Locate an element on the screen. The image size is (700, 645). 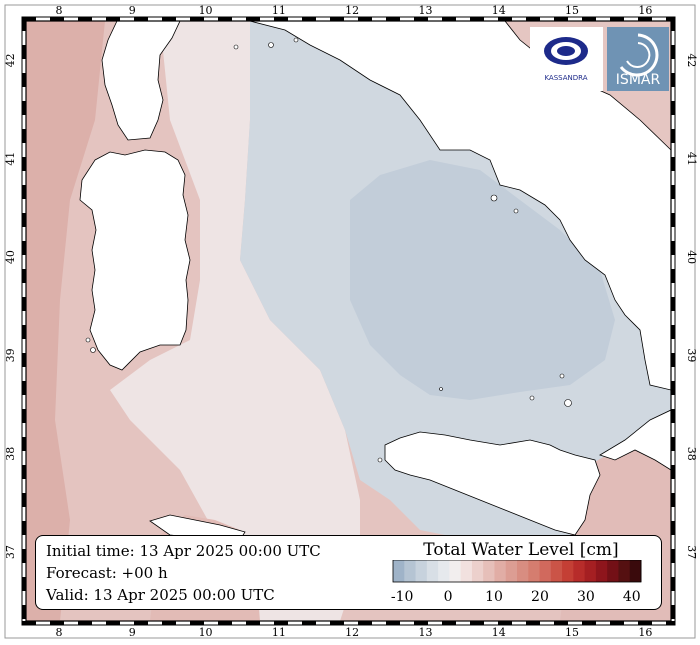
longitude-label: 13 is located at coordinates (425, 632).